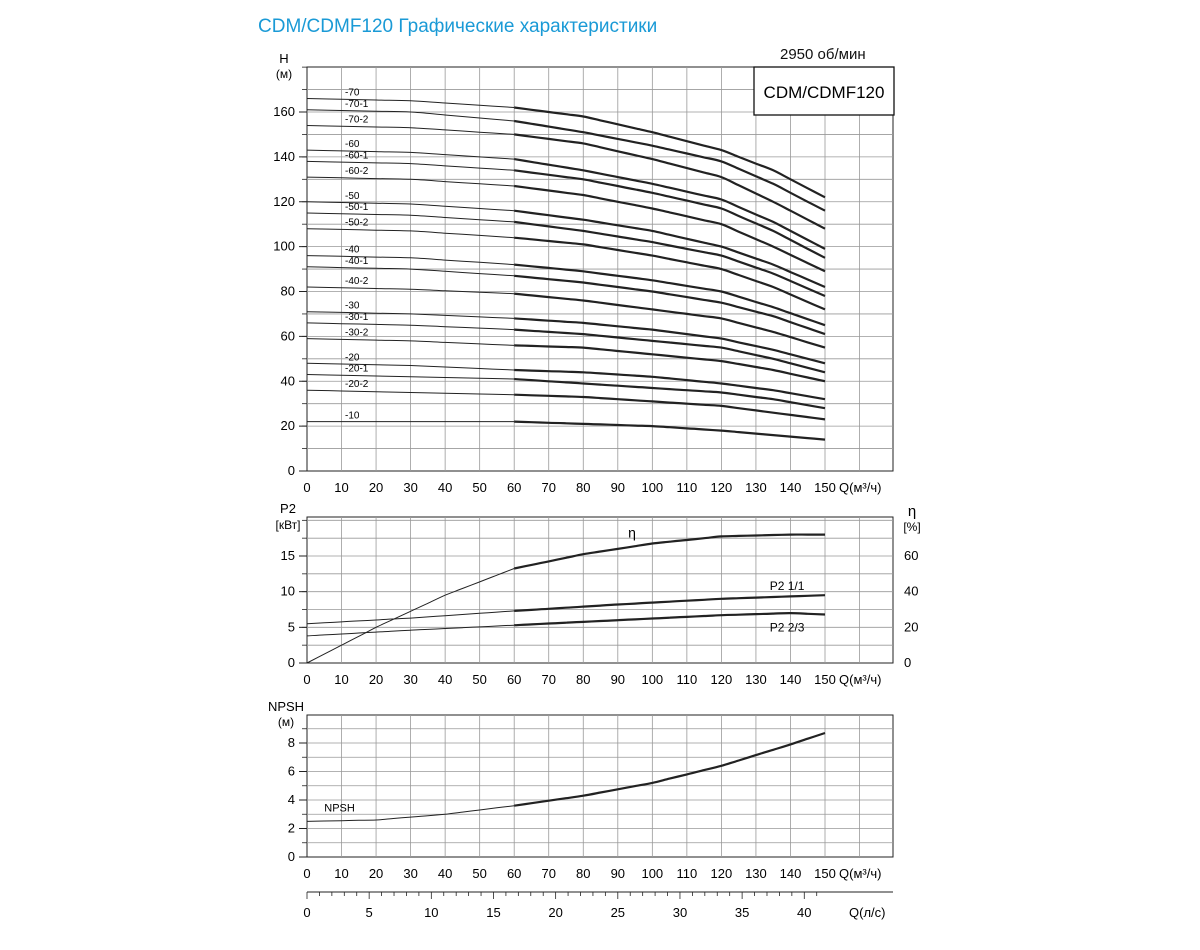 Image resolution: width=1200 pixels, height=950 pixels. I want to click on y-tick-label: 8, so click(291, 742).